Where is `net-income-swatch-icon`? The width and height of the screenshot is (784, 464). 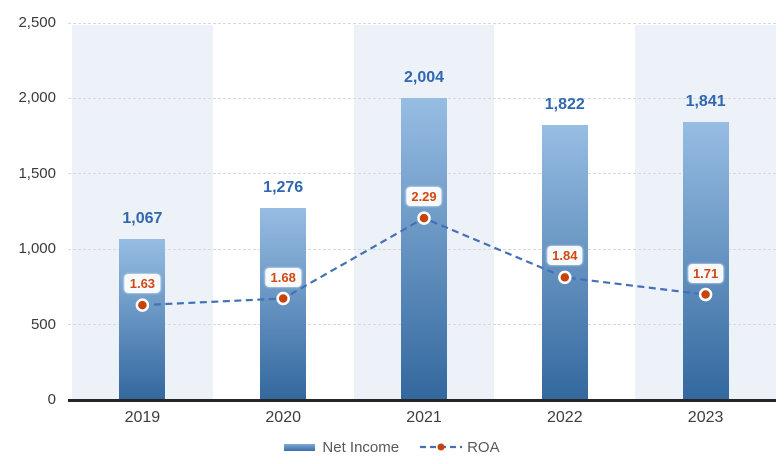
net-income-swatch-icon is located at coordinates (300, 447).